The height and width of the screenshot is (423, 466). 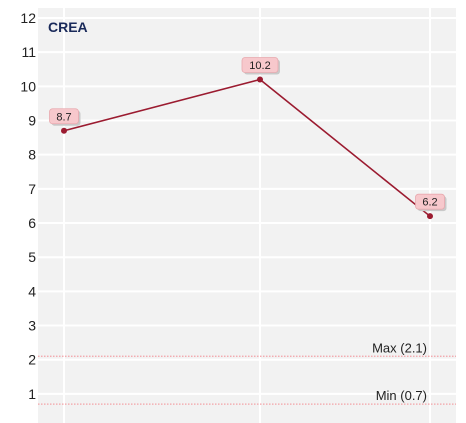 I want to click on y-tick-label: 5, so click(x=32, y=257).